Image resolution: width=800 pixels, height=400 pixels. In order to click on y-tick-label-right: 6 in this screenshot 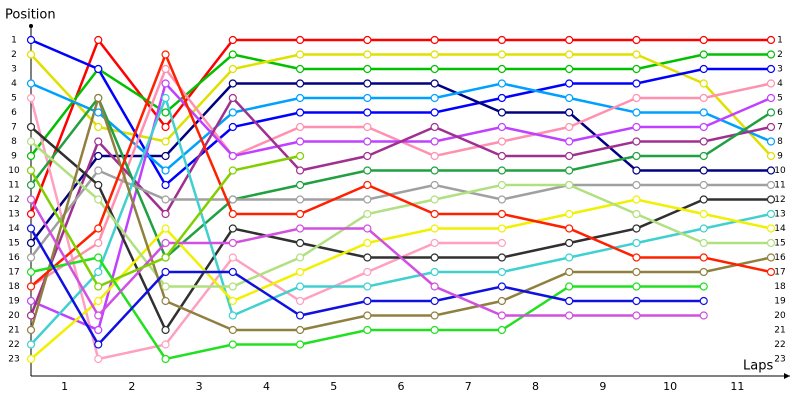, I will do `click(780, 113)`.